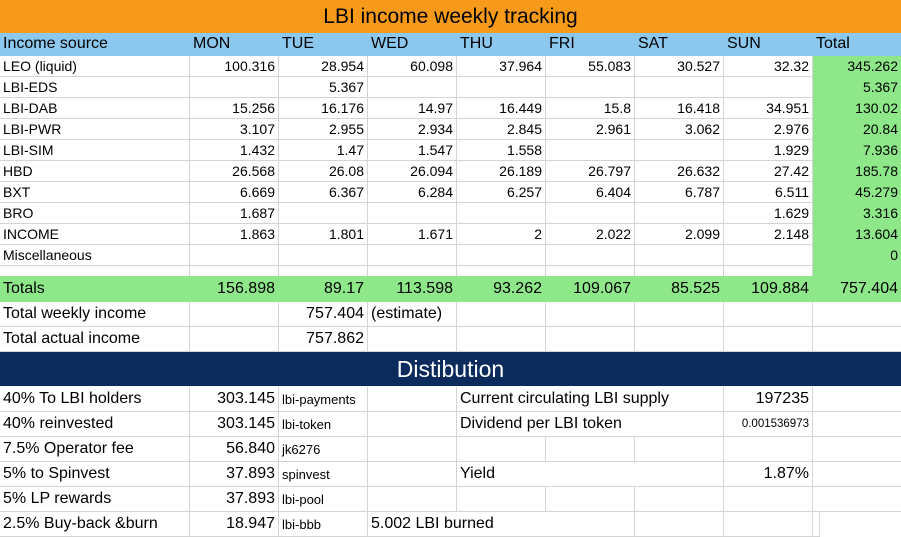 The height and width of the screenshot is (537, 901). Describe the element at coordinates (501, 66) in the screenshot. I see `cell-thu: 37.964` at that location.